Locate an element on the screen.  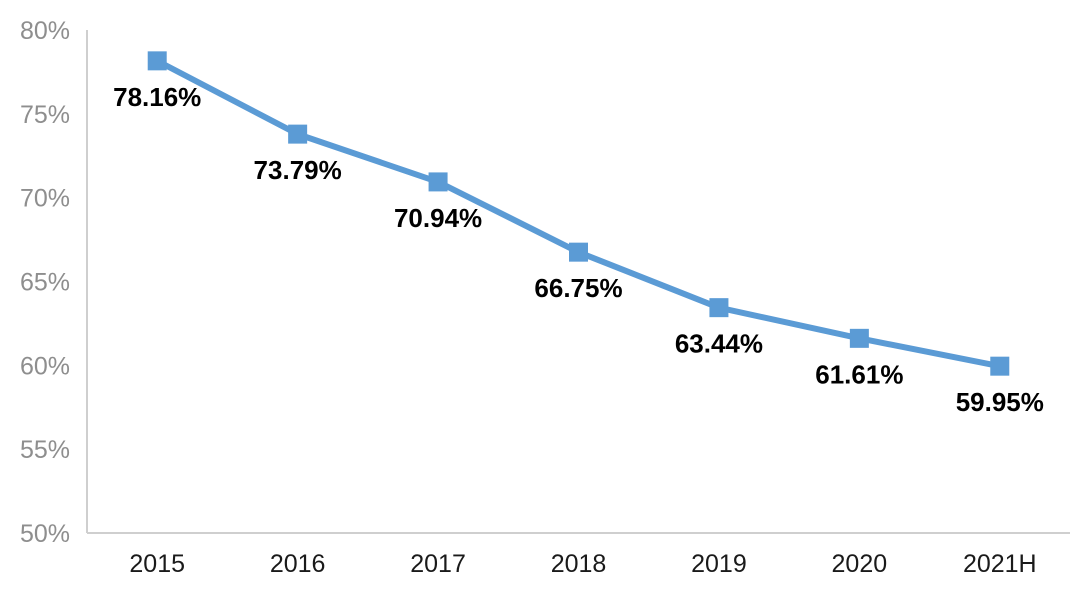
x-axis-tick-label: 2020 is located at coordinates (860, 564).